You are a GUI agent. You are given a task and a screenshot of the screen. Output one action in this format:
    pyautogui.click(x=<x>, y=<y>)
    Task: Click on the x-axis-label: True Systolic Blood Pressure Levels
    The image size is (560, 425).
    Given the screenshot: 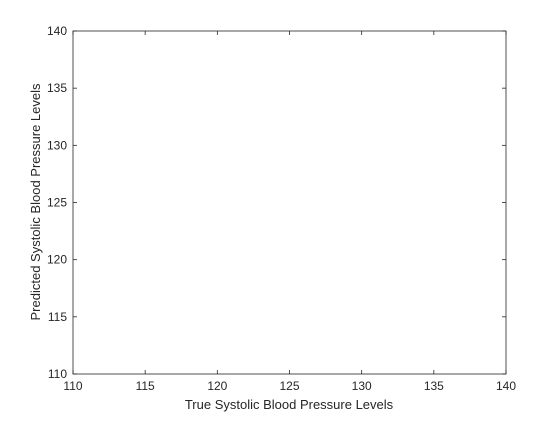 What is the action you would take?
    pyautogui.click(x=289, y=404)
    